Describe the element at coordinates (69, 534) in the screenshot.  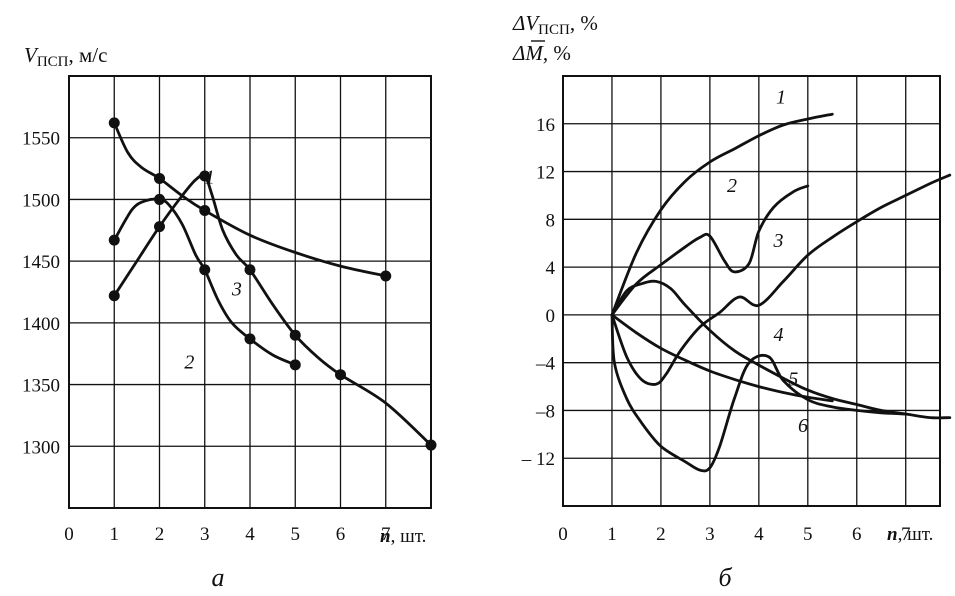
I see `panel-a-x-tick-label: 0` at that location.